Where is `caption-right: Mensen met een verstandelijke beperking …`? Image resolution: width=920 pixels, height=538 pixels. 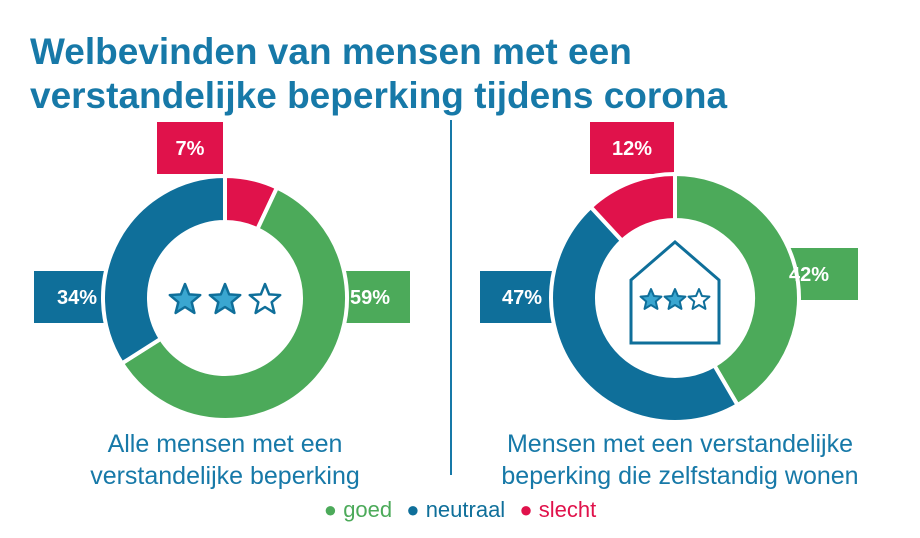 caption-right: Mensen met een verstandelijke beperking … is located at coordinates (680, 460).